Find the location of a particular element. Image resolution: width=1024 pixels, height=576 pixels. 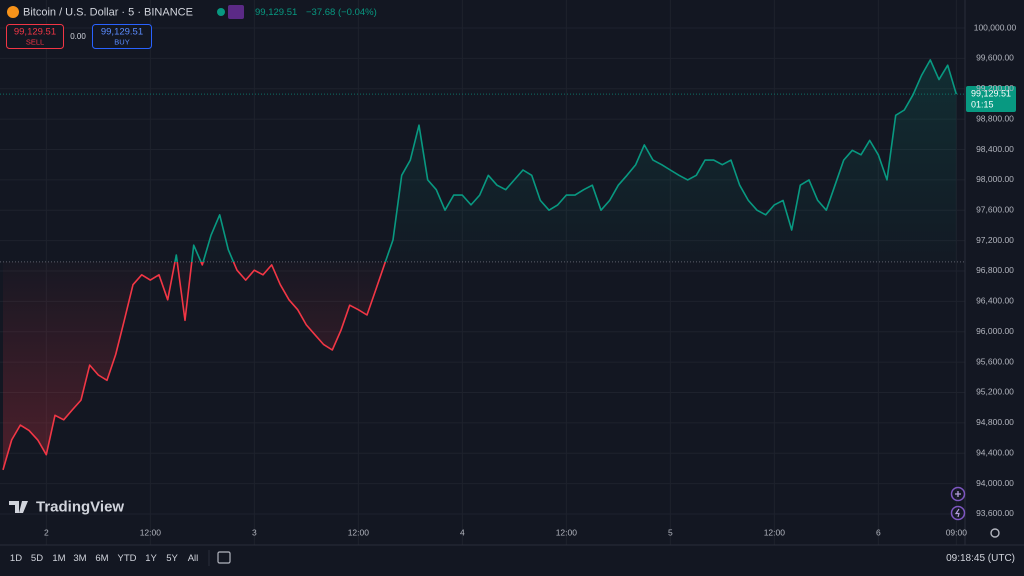

add-icon is located at coordinates (958, 494).